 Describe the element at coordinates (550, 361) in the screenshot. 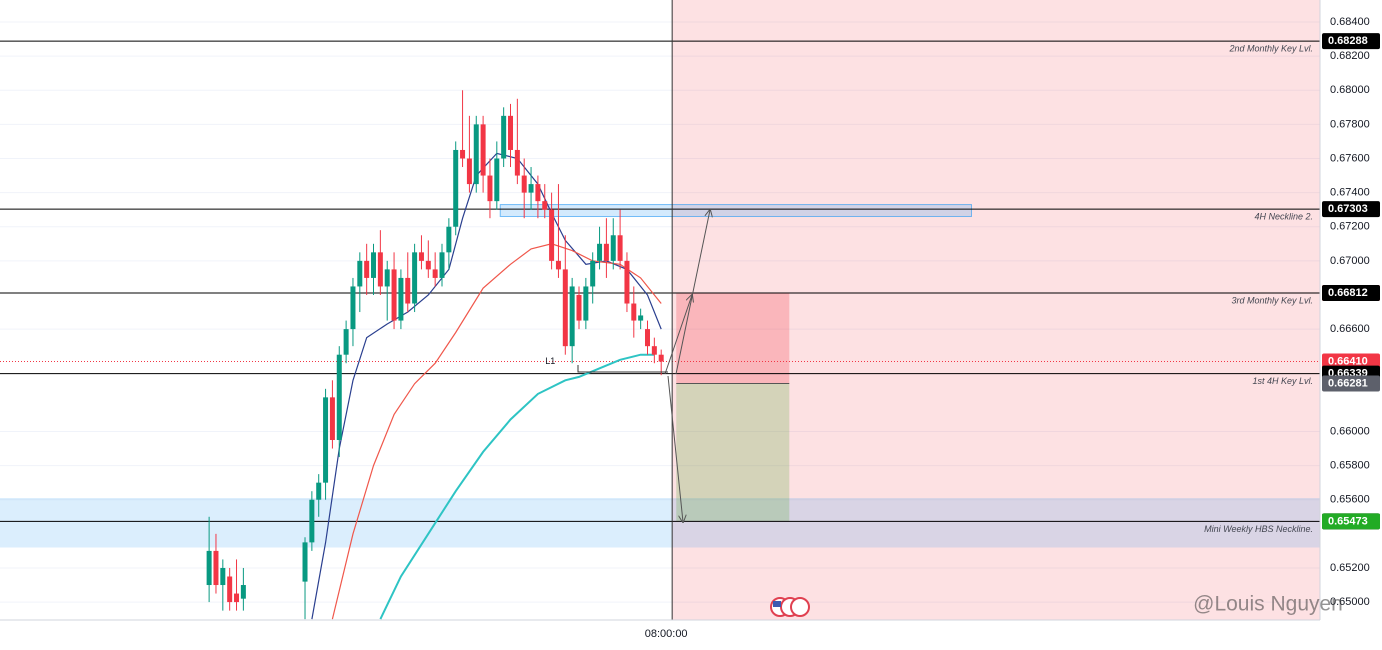

I see `annotation: L1` at that location.